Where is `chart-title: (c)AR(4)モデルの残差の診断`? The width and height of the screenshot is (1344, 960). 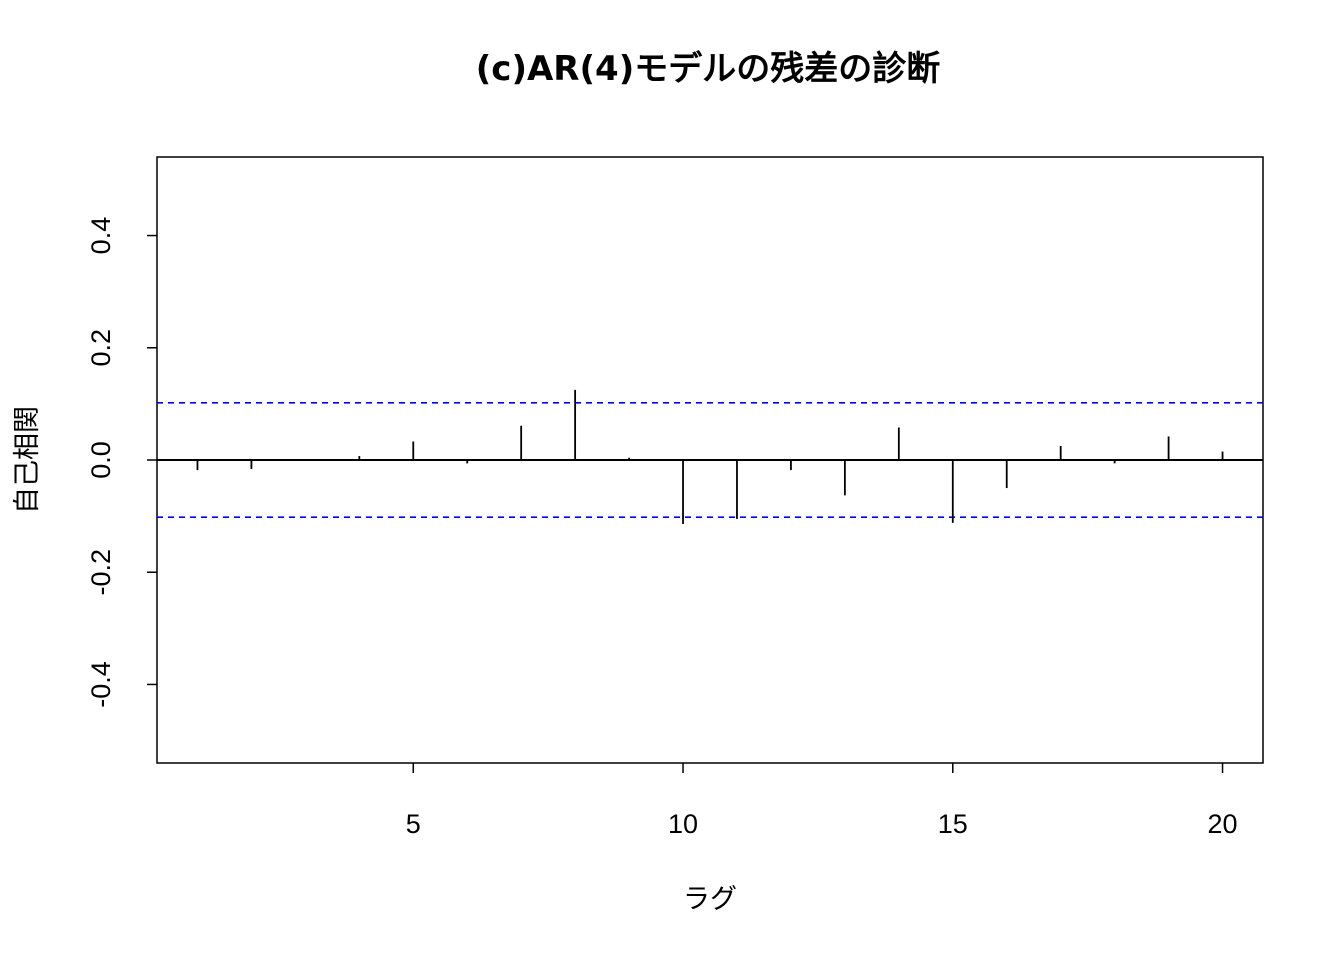 chart-title: (c)AR(4)モデルの残差の診断 is located at coordinates (708, 69).